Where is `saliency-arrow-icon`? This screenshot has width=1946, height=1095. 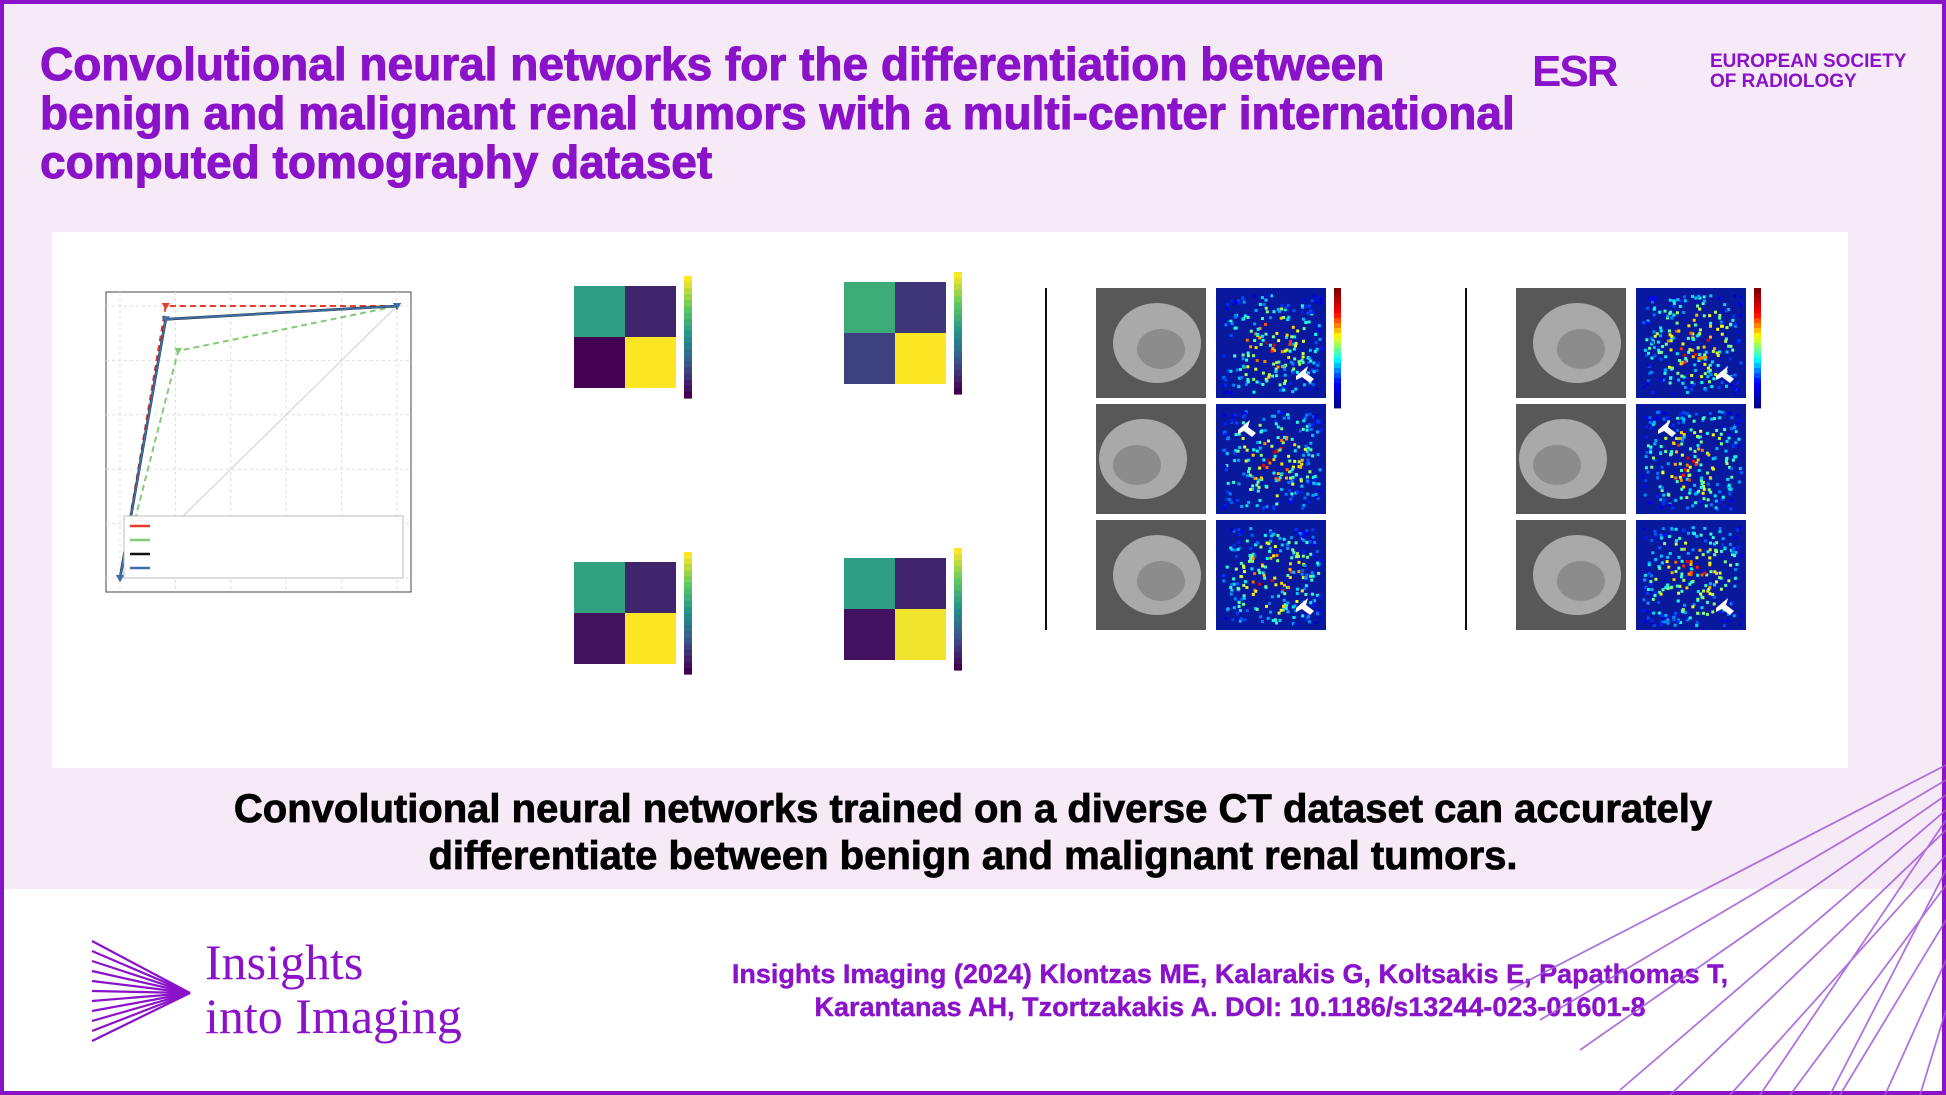
saliency-arrow-icon is located at coordinates (1305, 374).